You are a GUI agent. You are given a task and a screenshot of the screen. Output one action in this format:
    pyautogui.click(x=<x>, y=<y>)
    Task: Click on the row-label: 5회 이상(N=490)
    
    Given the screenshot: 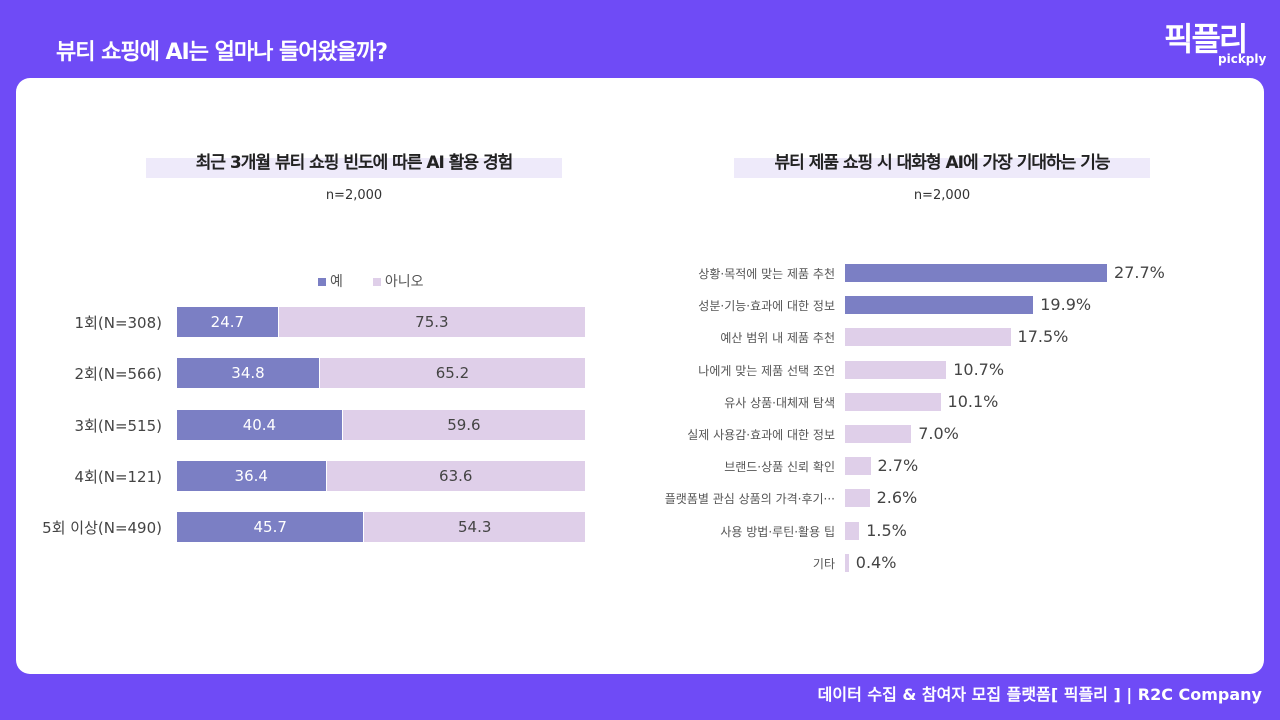 What is the action you would take?
    pyautogui.click(x=102, y=528)
    